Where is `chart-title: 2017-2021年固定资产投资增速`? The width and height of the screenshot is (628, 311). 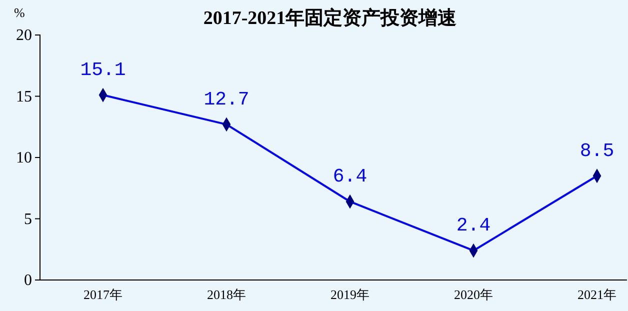 chart-title: 2017-2021年固定资产投资增速 is located at coordinates (330, 18).